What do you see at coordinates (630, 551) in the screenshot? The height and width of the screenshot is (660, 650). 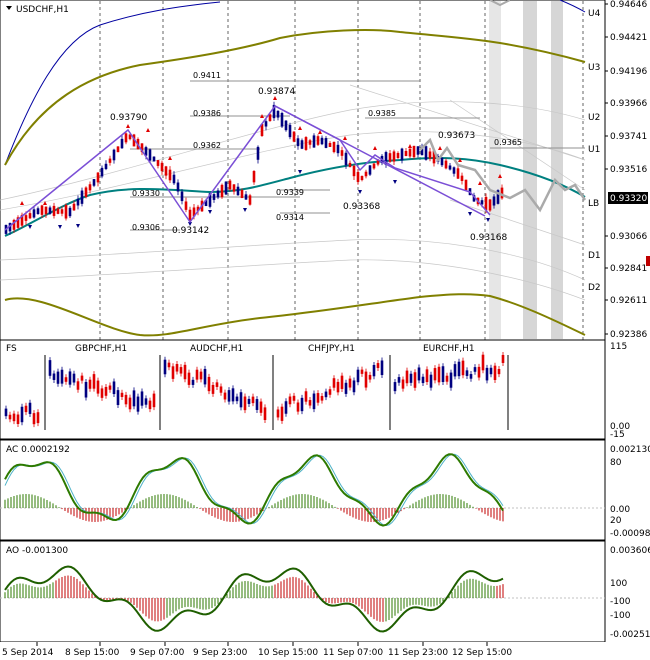 I see `ao-scale-1: 0.003606` at bounding box center [630, 551].